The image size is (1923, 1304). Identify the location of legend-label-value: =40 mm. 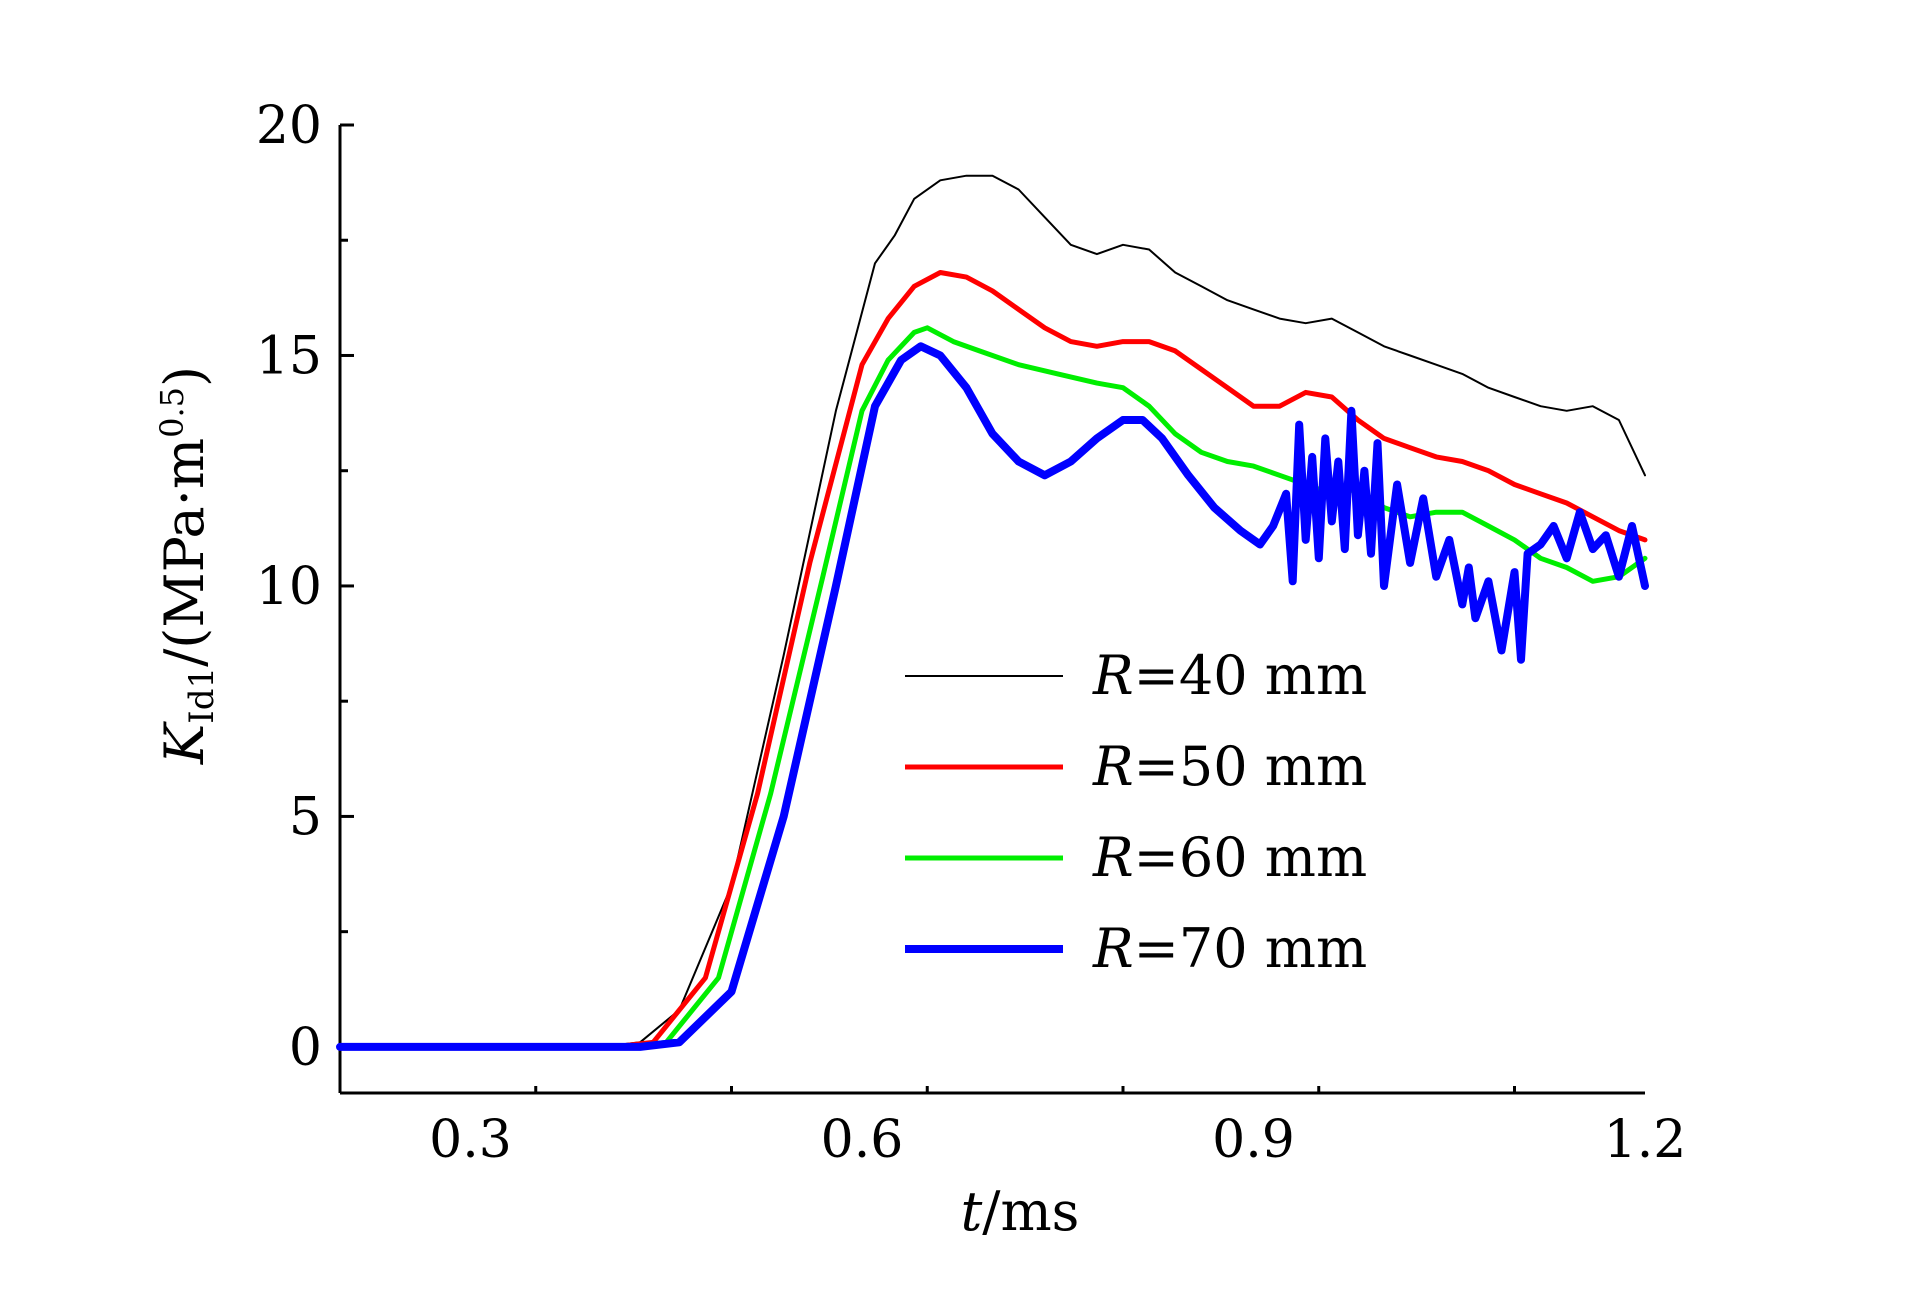
(1251, 675).